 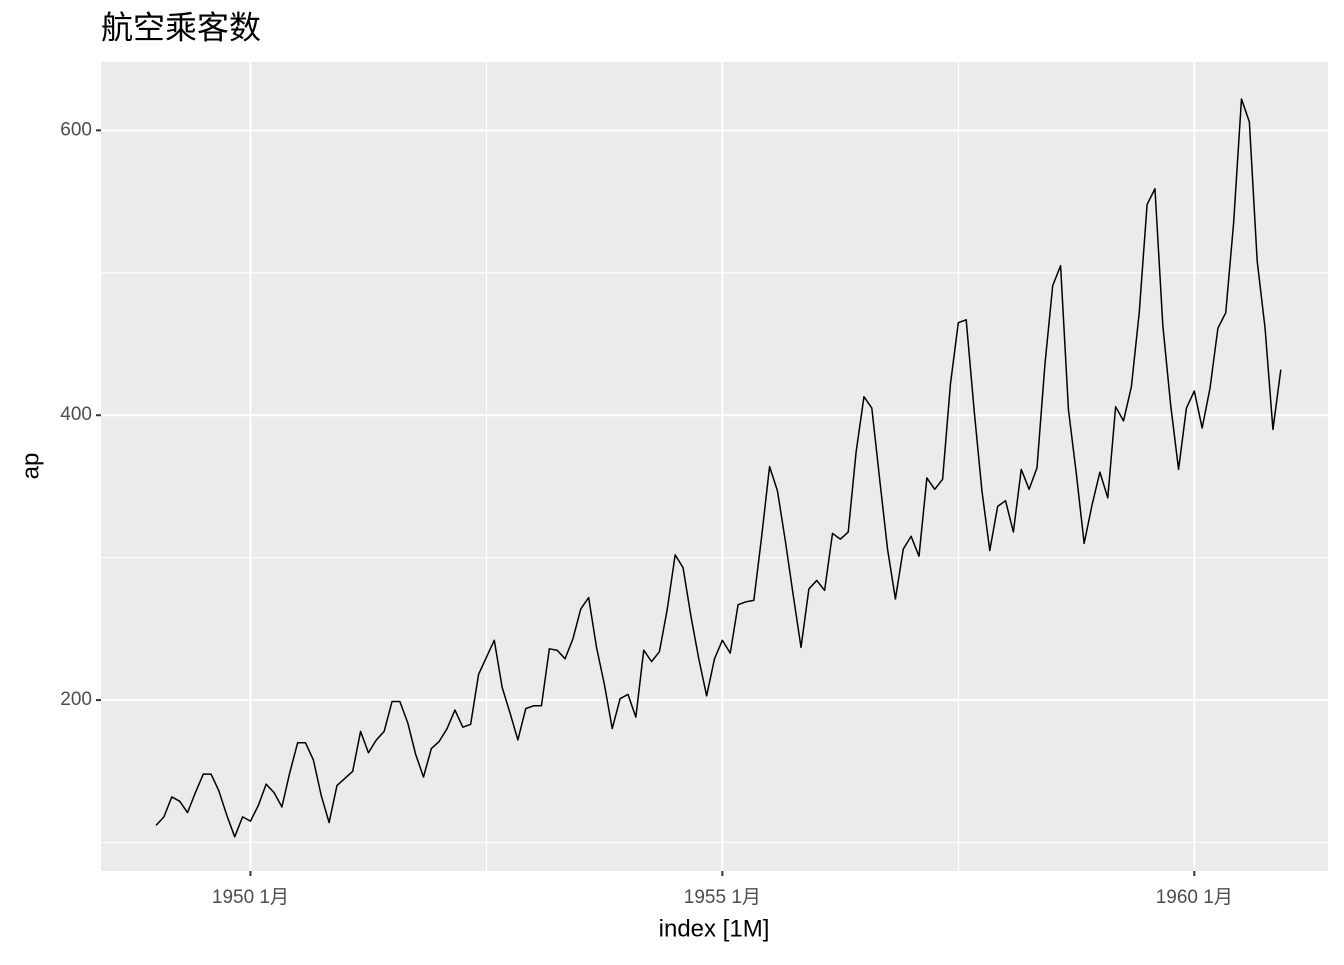 What do you see at coordinates (1194, 897) in the screenshot?
I see `x-tick-label: 1960 1月` at bounding box center [1194, 897].